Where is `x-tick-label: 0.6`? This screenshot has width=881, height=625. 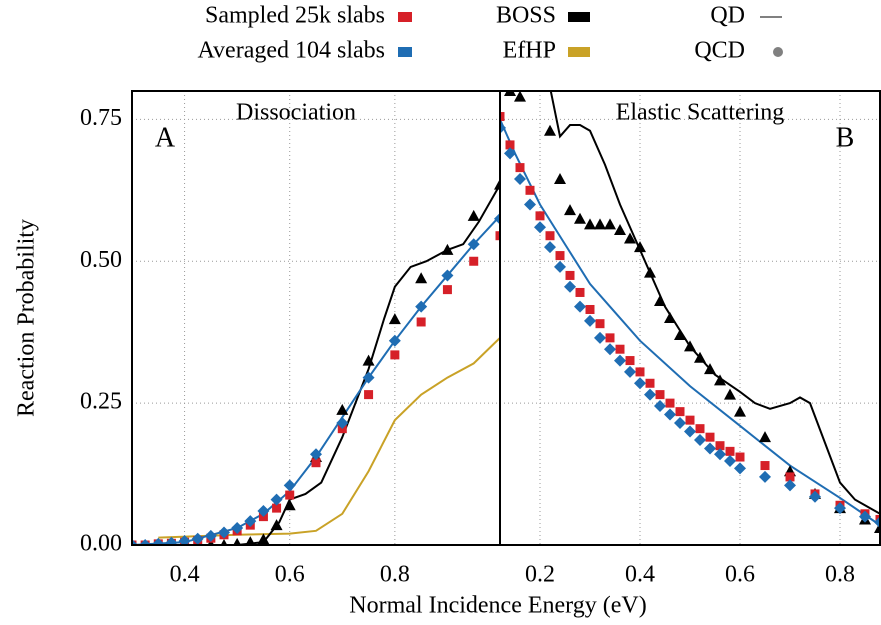
x-tick-label: 0.6 is located at coordinates (290, 575).